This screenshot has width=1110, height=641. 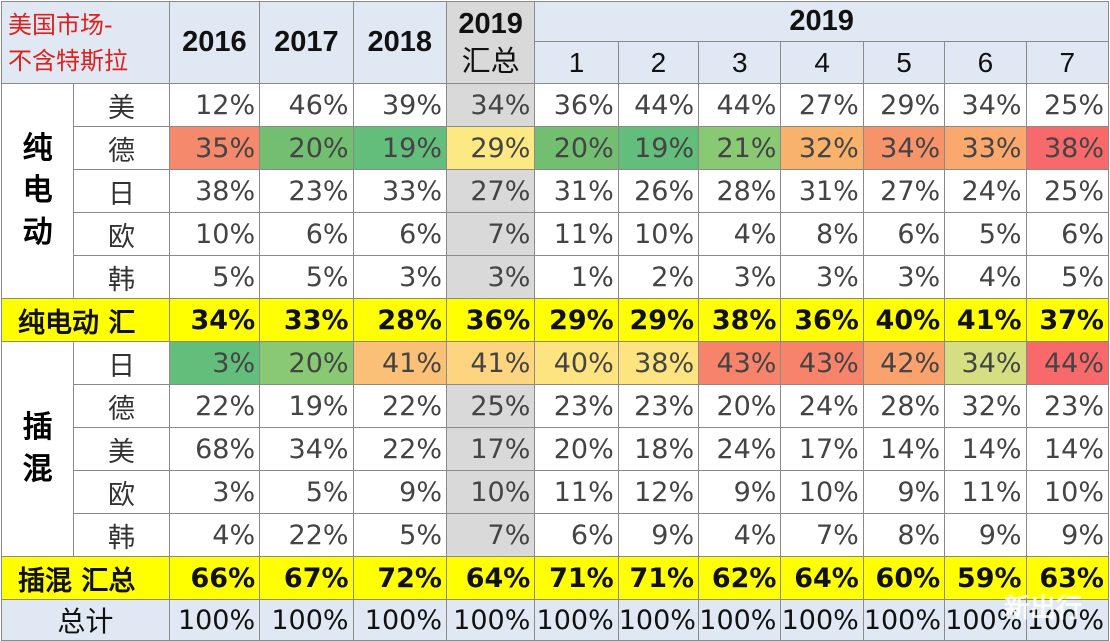 What do you see at coordinates (214, 43) in the screenshot?
I see `col-header-year: 2016` at bounding box center [214, 43].